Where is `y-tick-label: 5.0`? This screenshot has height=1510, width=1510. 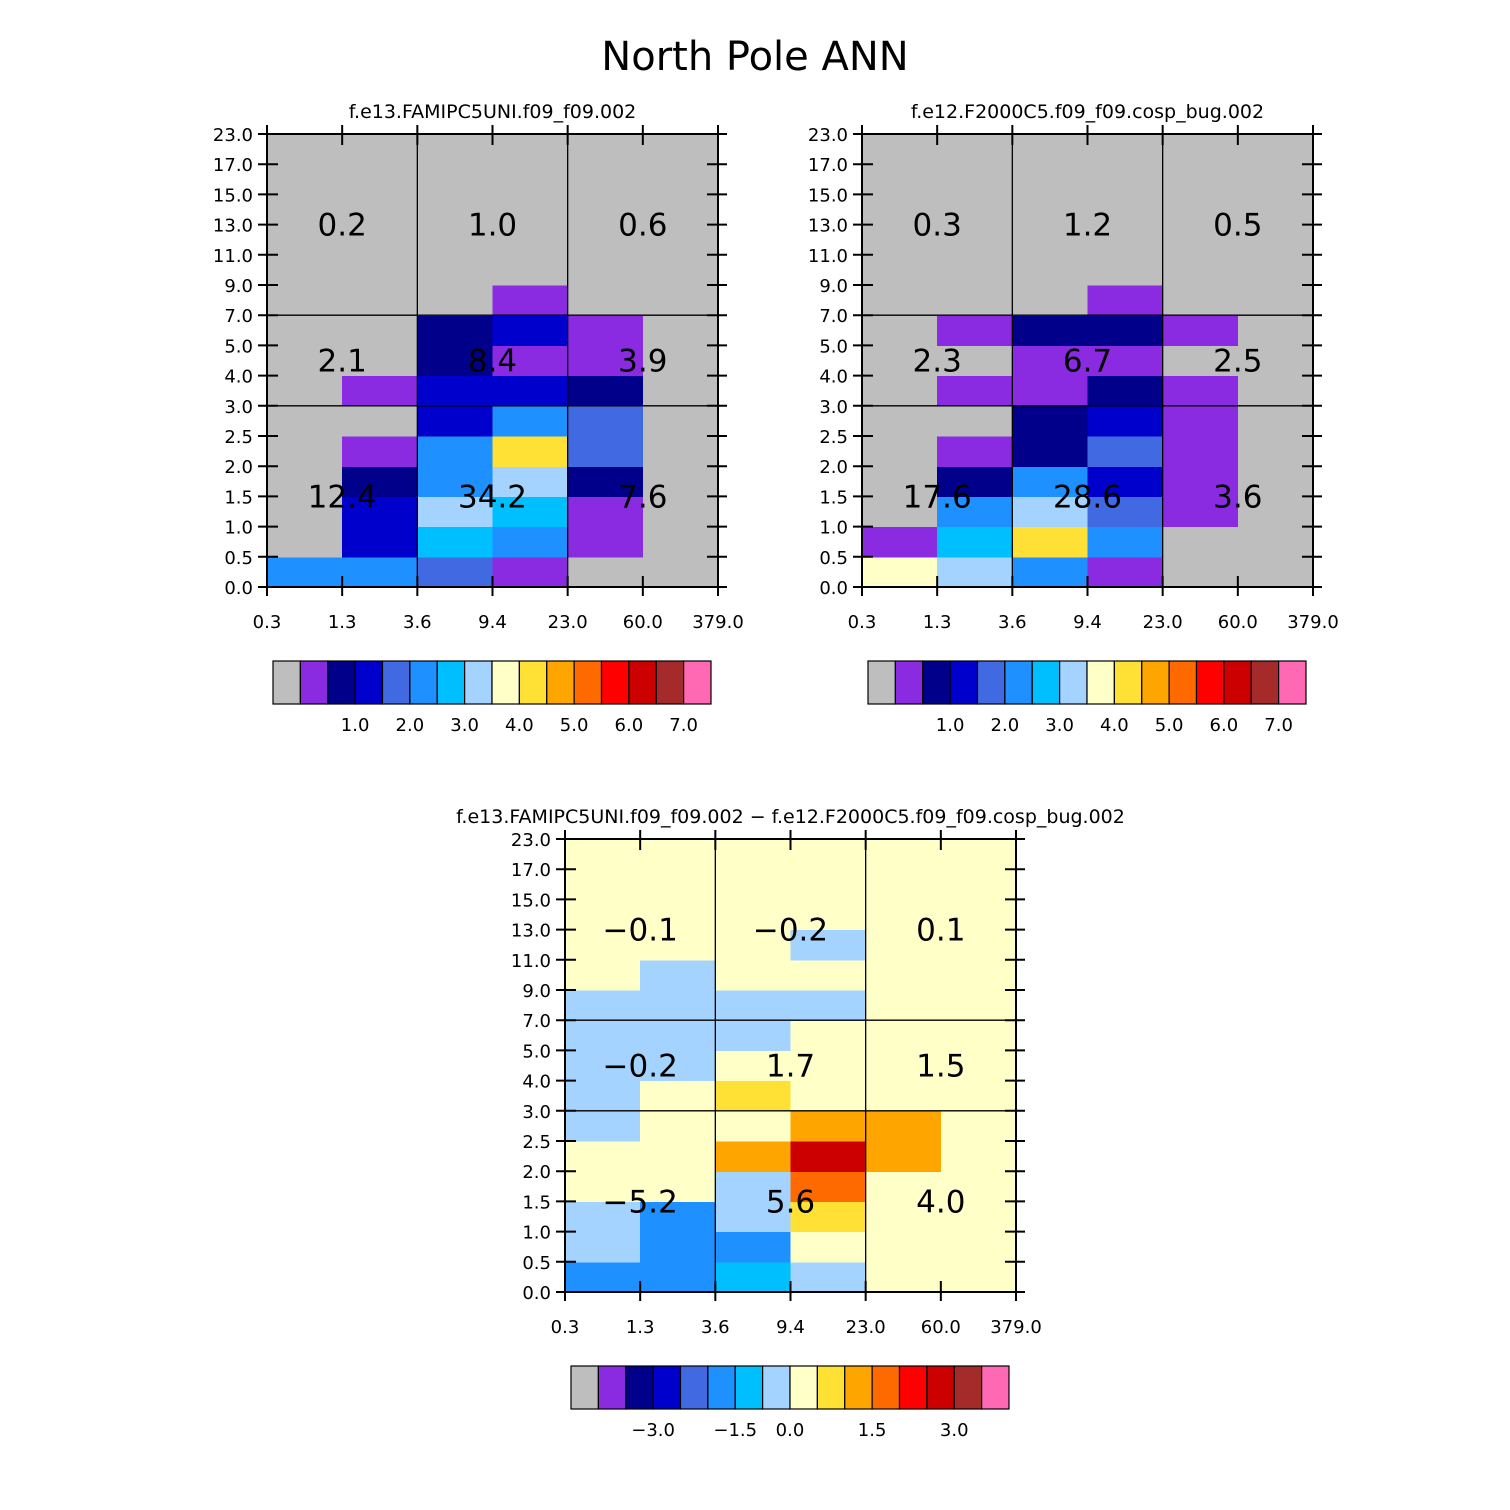 y-tick-label: 5.0 is located at coordinates (238, 346).